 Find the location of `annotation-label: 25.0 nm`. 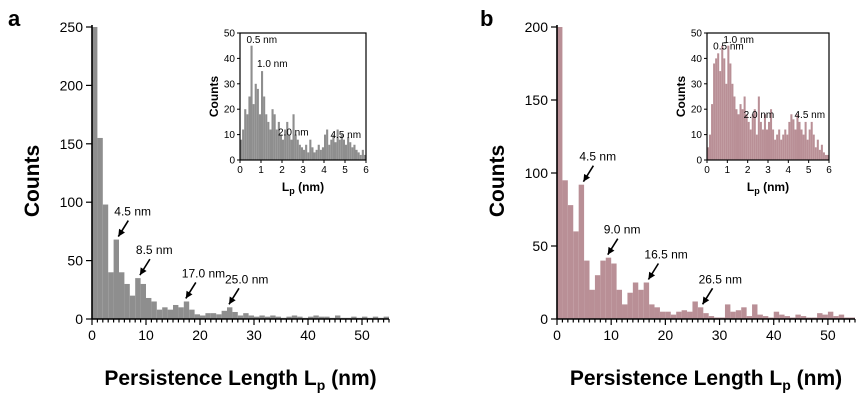

annotation-label: 25.0 nm is located at coordinates (246, 279).